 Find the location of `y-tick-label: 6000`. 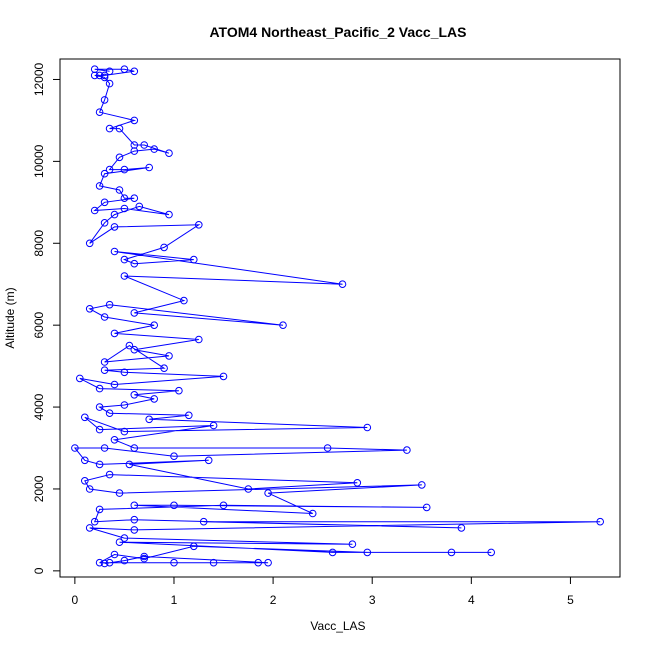

y-tick-label: 6000 is located at coordinates (39, 324).